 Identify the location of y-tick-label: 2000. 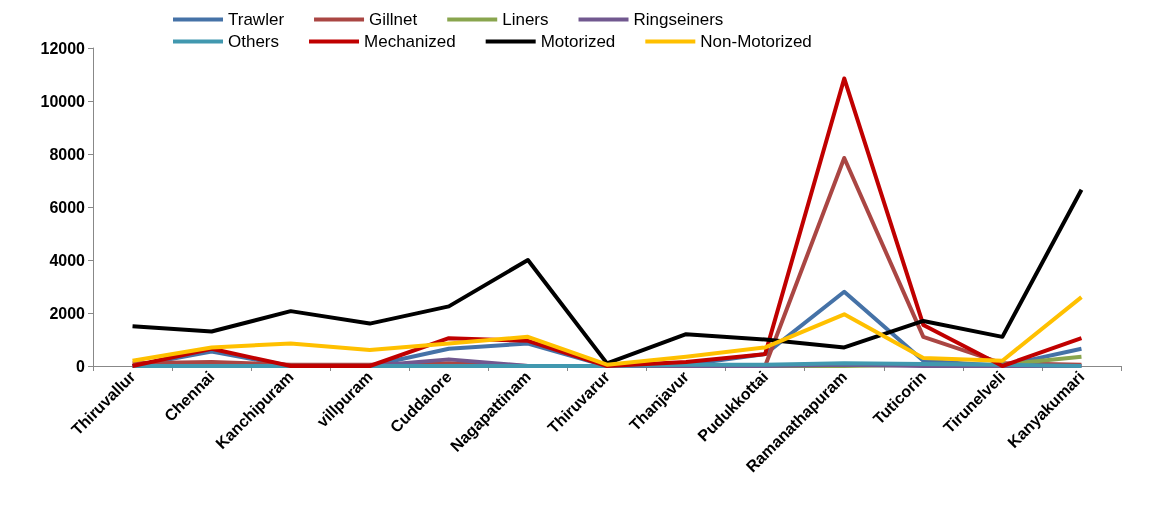
(67, 313).